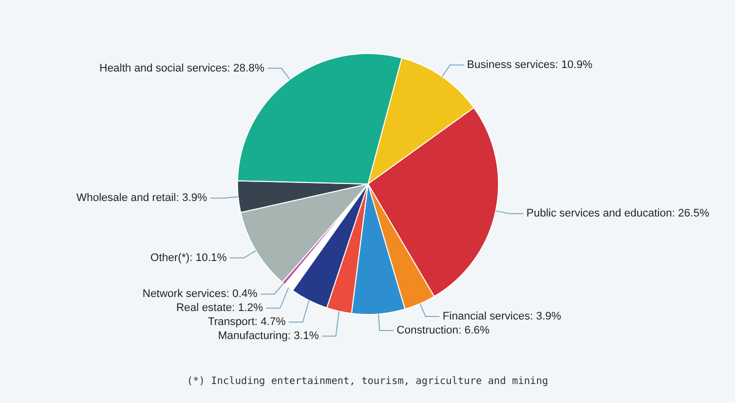 This screenshot has width=735, height=403. I want to click on slice-label: Financial services: 3.9%, so click(502, 316).